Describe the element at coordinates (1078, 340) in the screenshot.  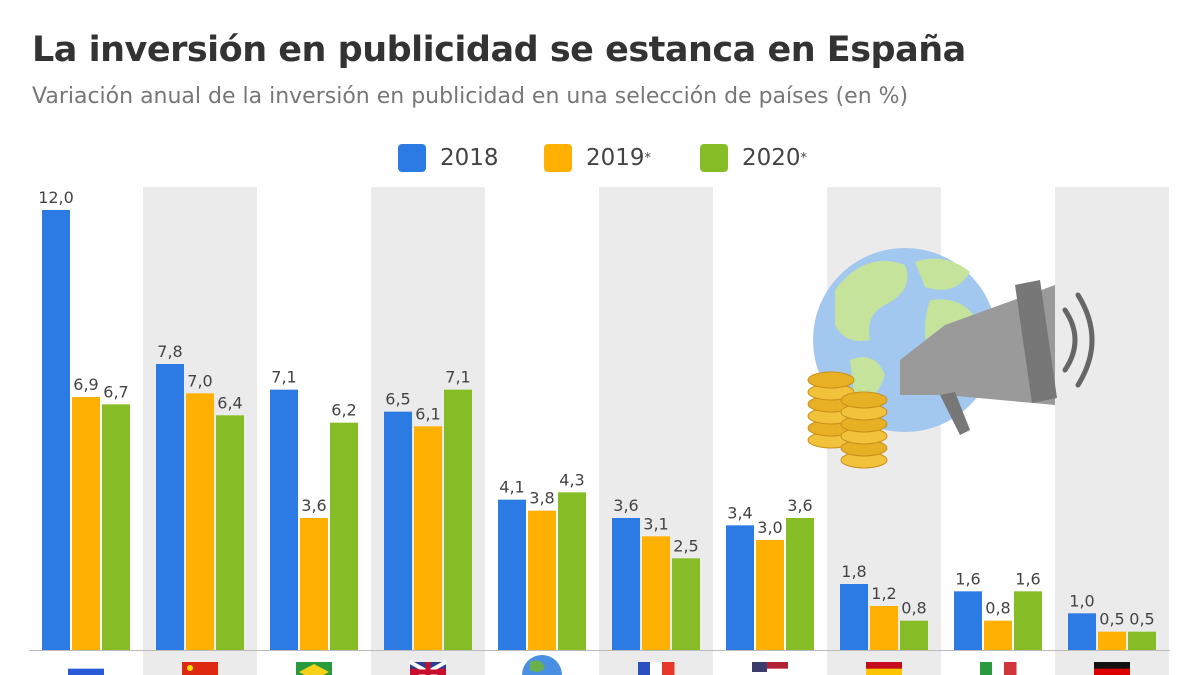
I see `sound-waves-icon` at that location.